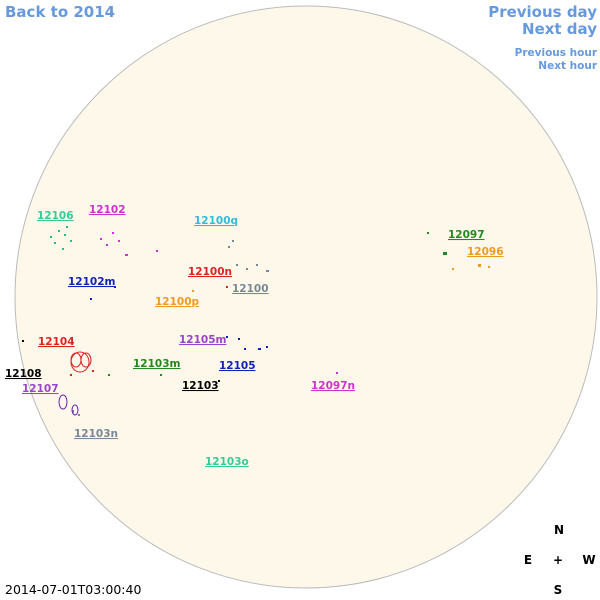 This screenshot has height=600, width=600. What do you see at coordinates (556, 53) in the screenshot?
I see `previous-hour-link: Previous hour` at bounding box center [556, 53].